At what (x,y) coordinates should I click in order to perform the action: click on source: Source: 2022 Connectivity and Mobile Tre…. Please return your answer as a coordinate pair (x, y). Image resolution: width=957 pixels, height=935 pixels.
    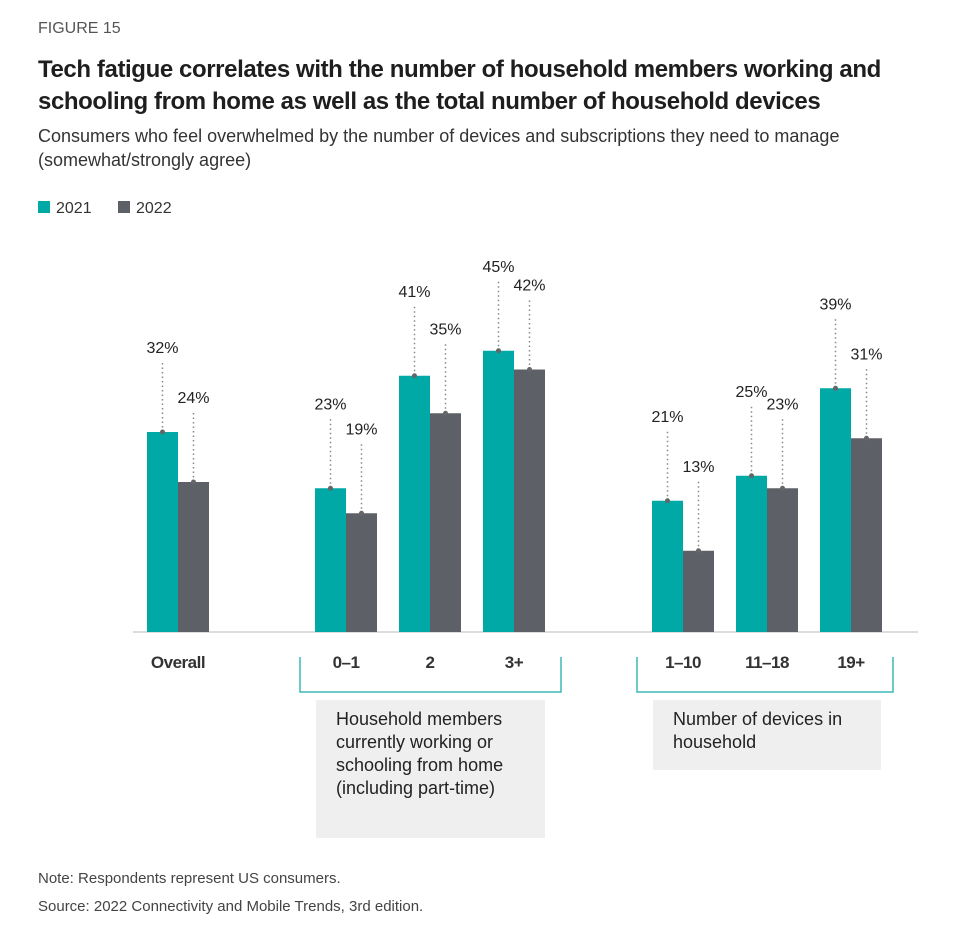
    Looking at the image, I should click on (231, 906).